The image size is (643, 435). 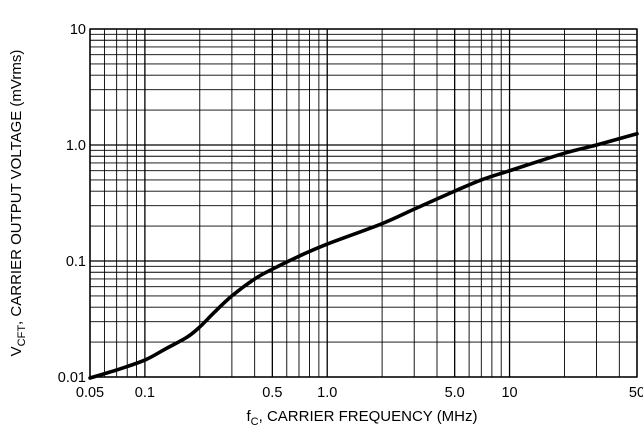 I want to click on x-tick-label: 0.1, so click(x=145, y=393).